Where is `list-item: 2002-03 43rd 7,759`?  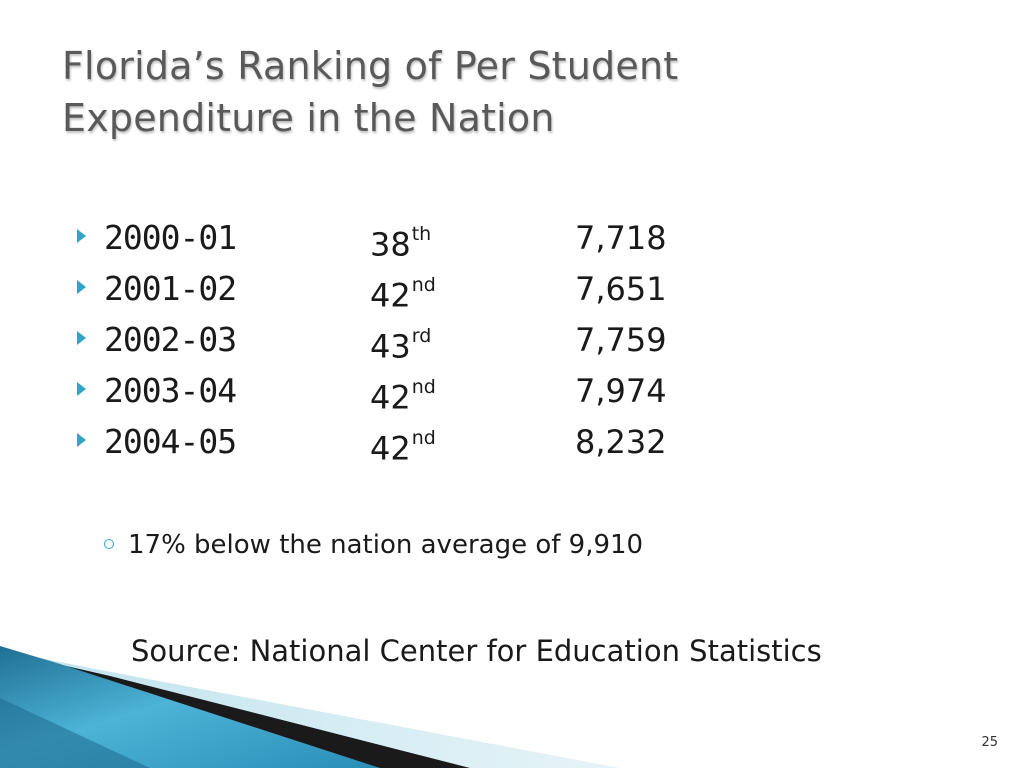 list-item: 2002-03 43rd 7,759 is located at coordinates (512, 340).